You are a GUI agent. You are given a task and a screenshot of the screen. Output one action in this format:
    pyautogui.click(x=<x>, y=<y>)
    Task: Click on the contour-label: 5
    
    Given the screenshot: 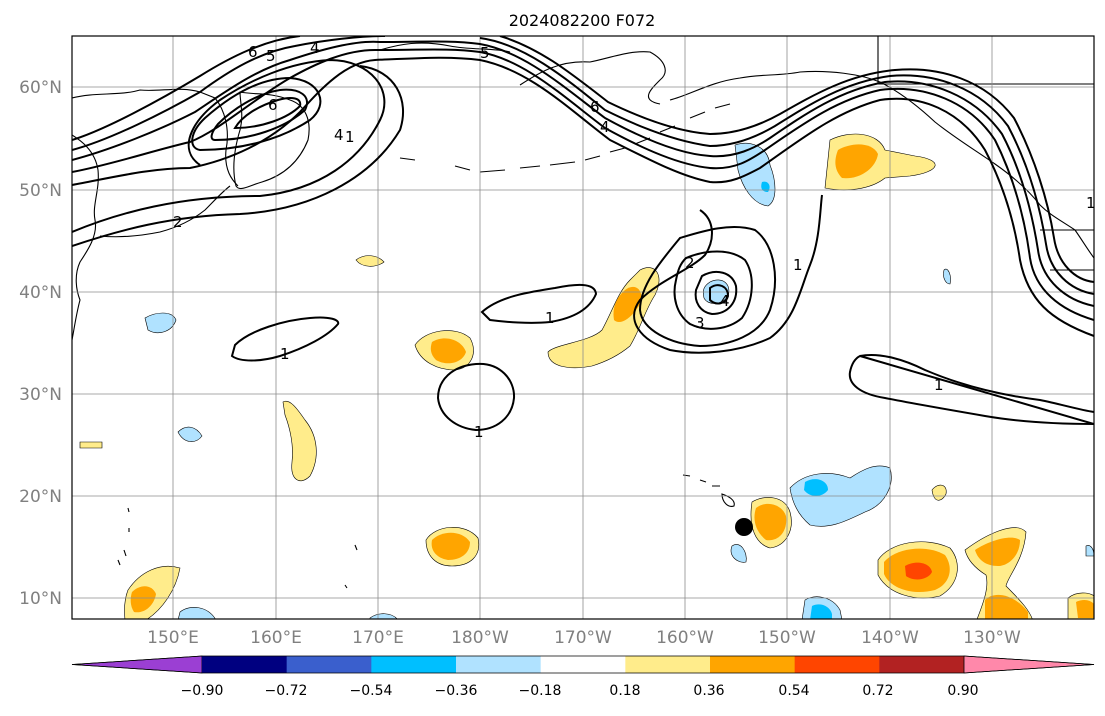 What is the action you would take?
    pyautogui.click(x=271, y=56)
    